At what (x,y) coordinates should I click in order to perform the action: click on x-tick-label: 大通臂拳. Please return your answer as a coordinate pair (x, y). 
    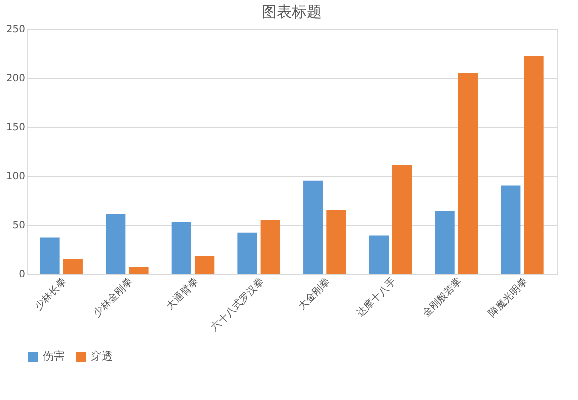
    Looking at the image, I should click on (183, 294).